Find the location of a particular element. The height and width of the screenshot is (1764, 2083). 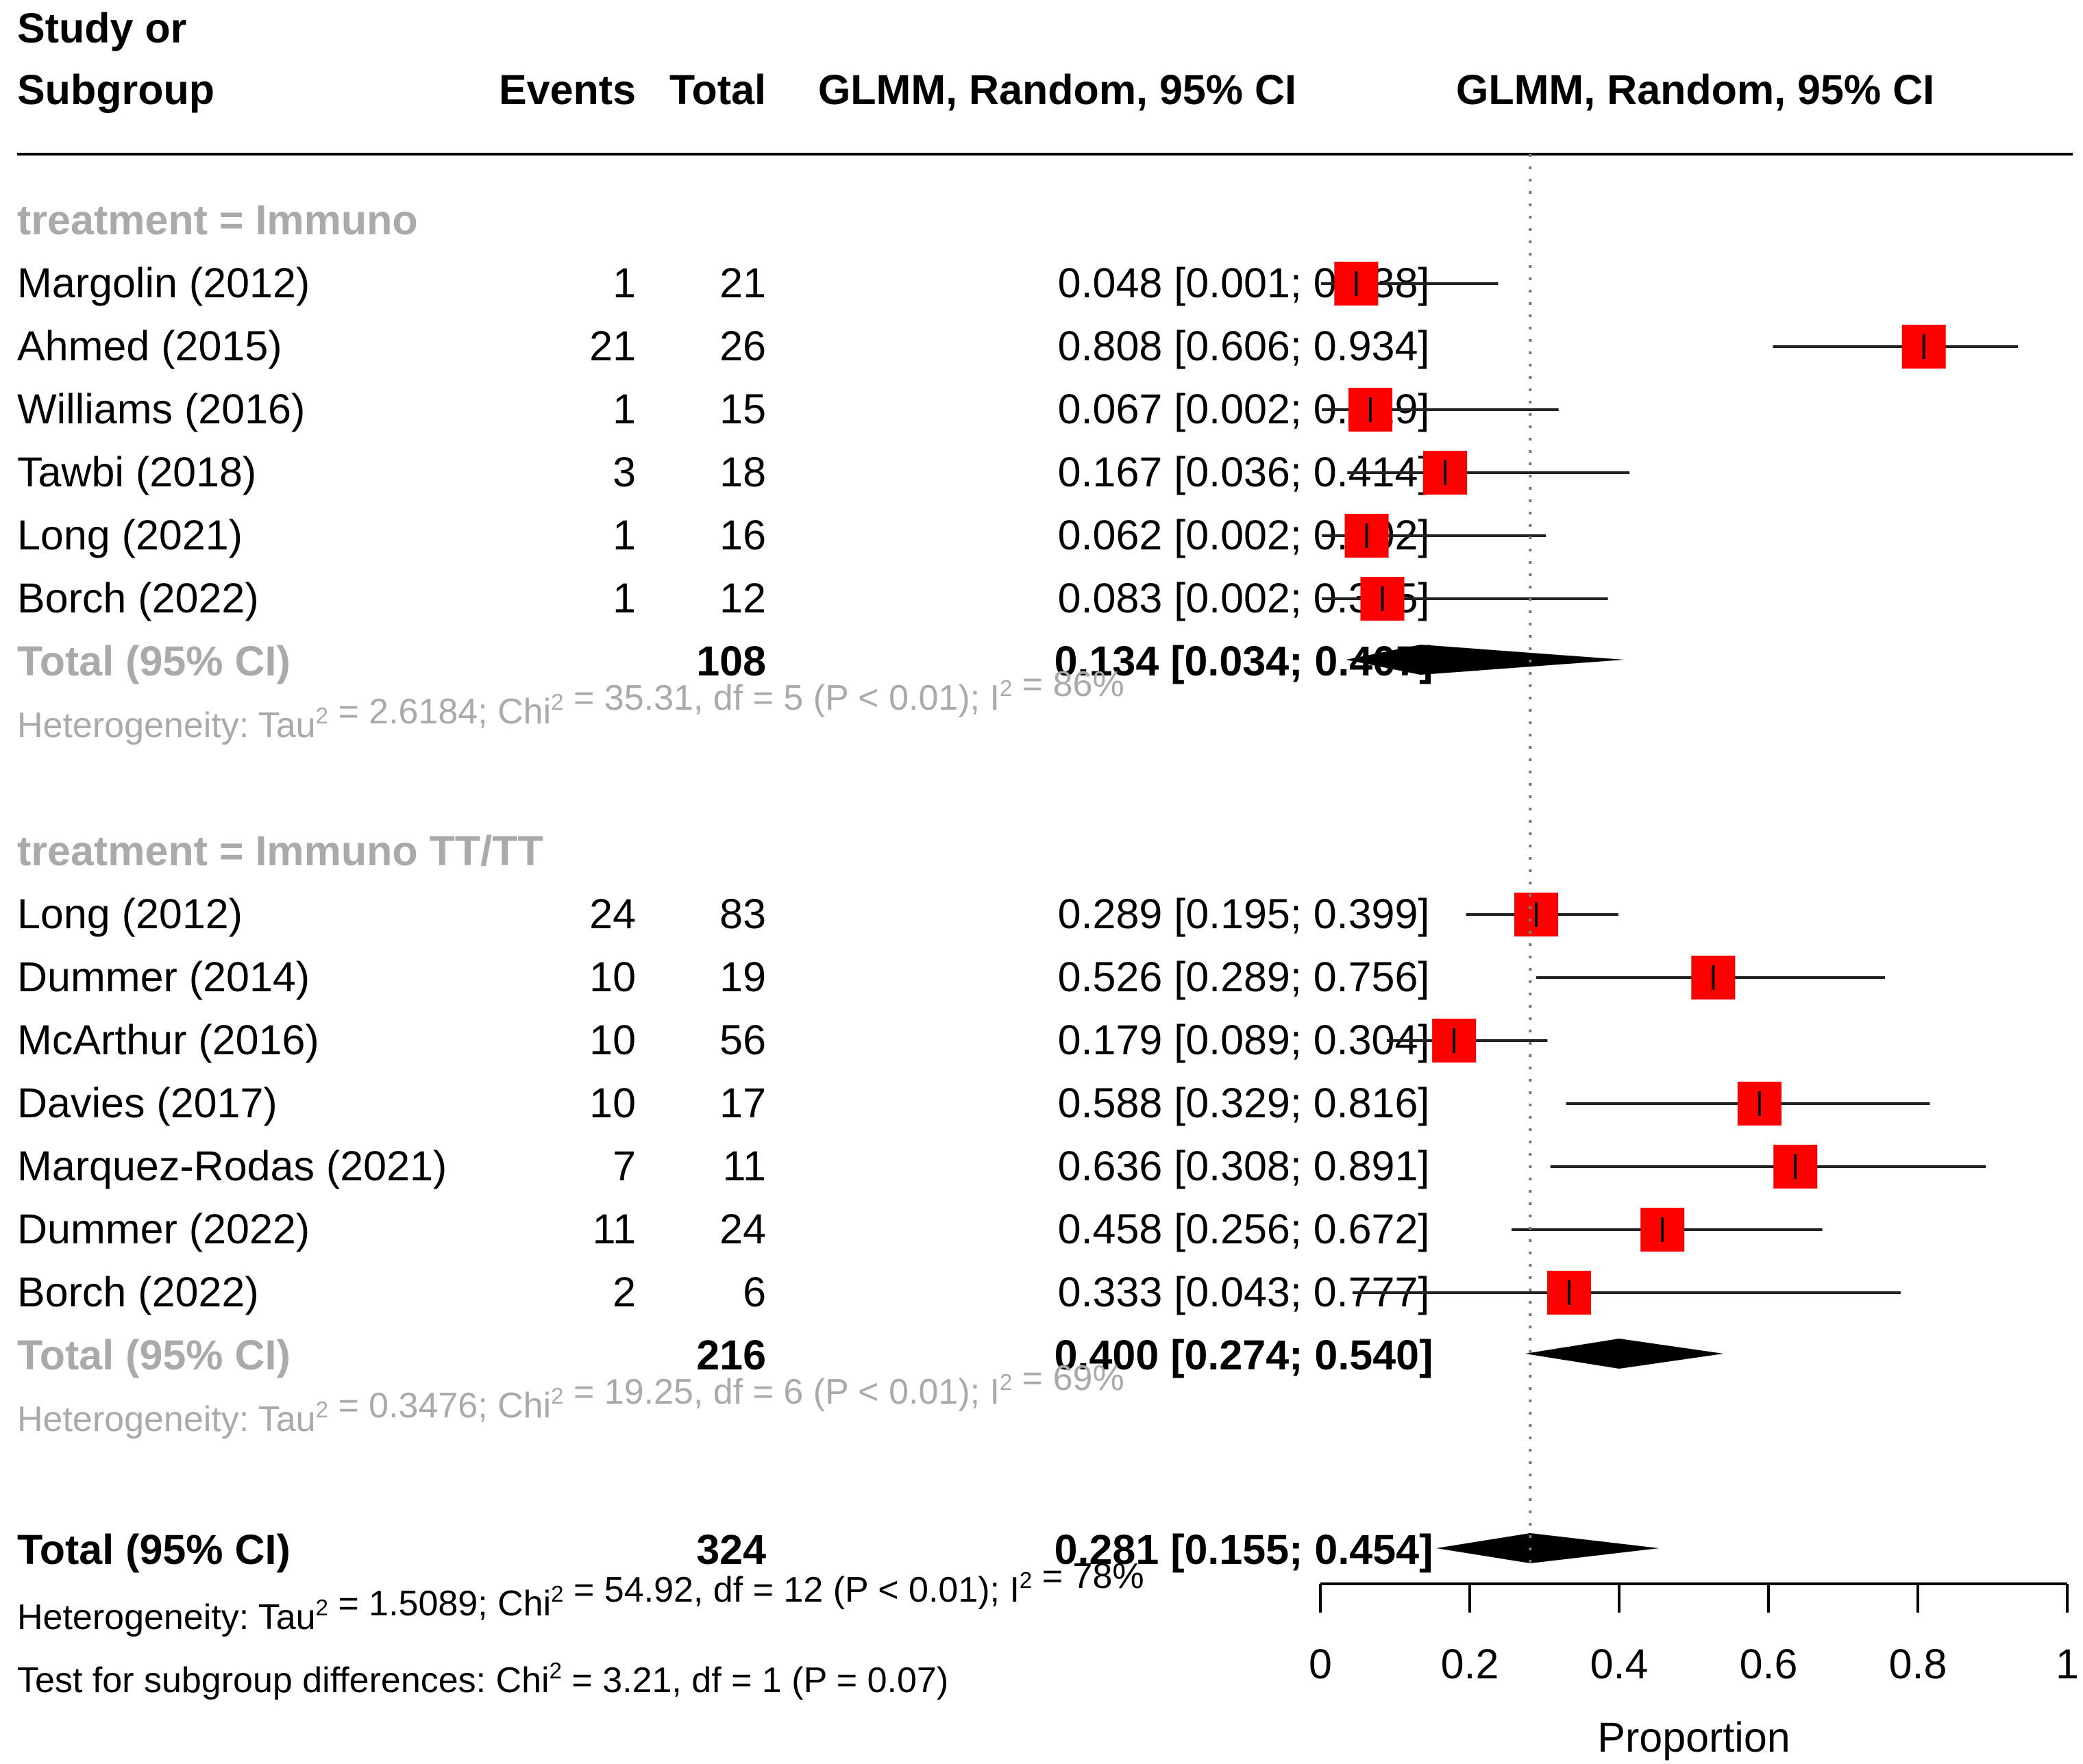

total-value: 24 is located at coordinates (742, 1229).